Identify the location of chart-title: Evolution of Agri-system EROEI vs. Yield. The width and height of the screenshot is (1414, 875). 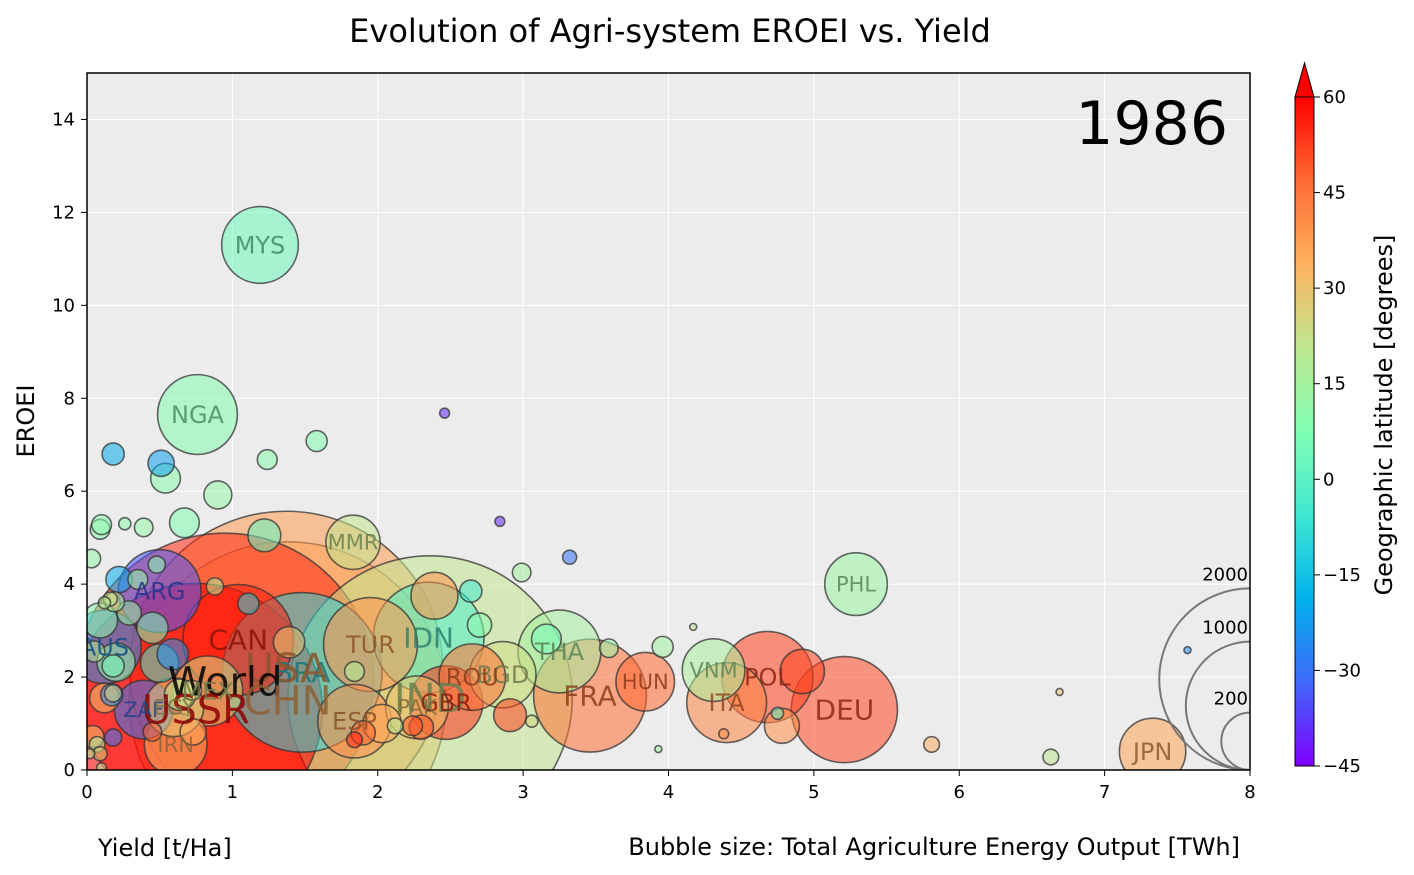
(670, 31).